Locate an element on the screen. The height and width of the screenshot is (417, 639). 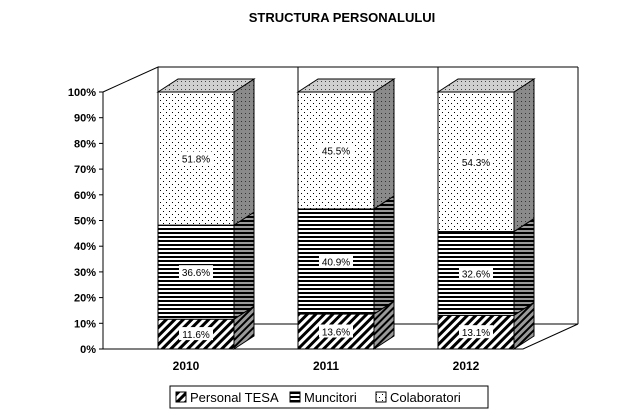
y-tick-label: 70% is located at coordinates (85, 170).